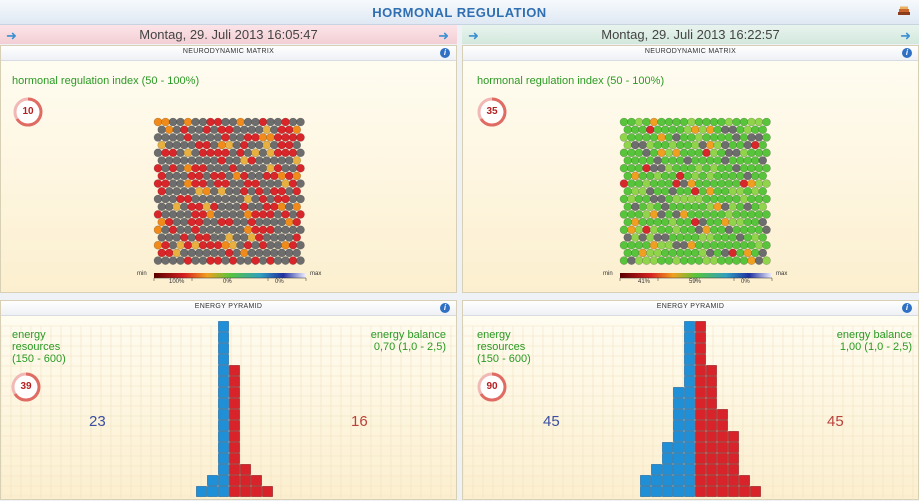  I want to click on right-date-bar: ➜ Montag, 29. Juli 2013 16:22:57 ➜, so click(690, 34).